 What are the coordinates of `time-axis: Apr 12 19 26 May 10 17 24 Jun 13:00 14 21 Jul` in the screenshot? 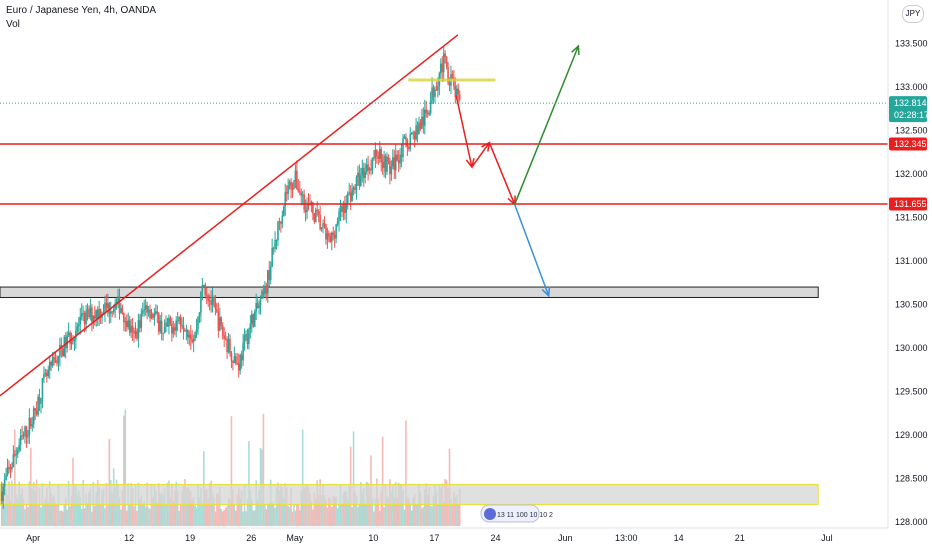 It's located at (429, 538).